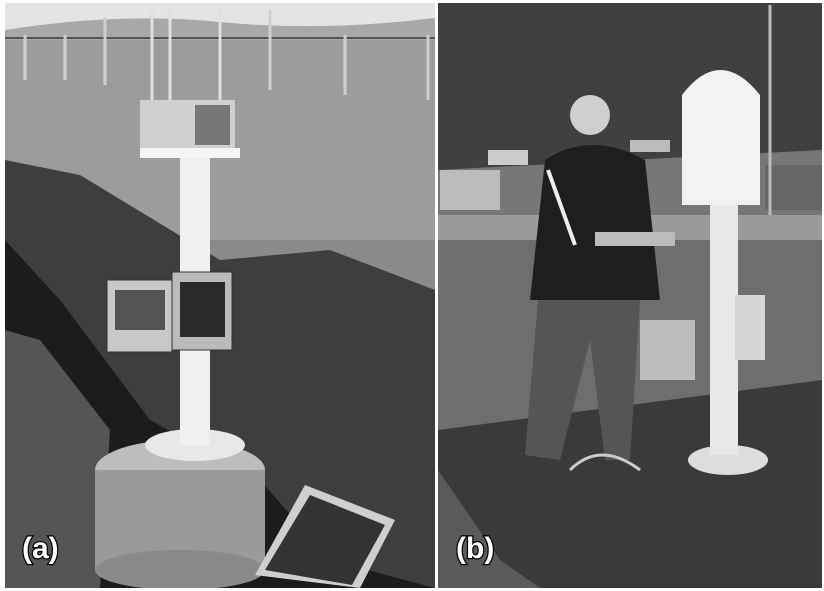 The height and width of the screenshot is (591, 824). Describe the element at coordinates (40, 548) in the screenshot. I see `panel-label: (a)` at that location.